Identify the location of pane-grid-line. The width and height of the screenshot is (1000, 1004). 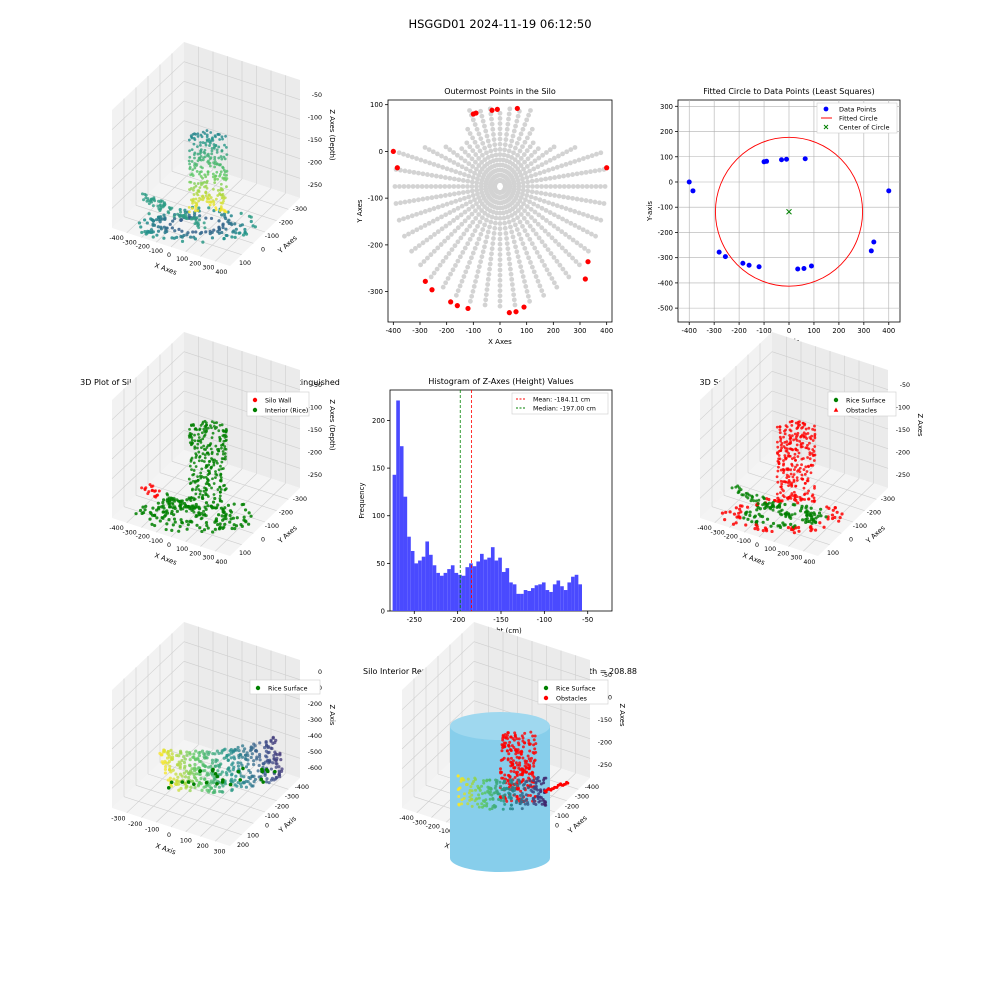
(148, 695).